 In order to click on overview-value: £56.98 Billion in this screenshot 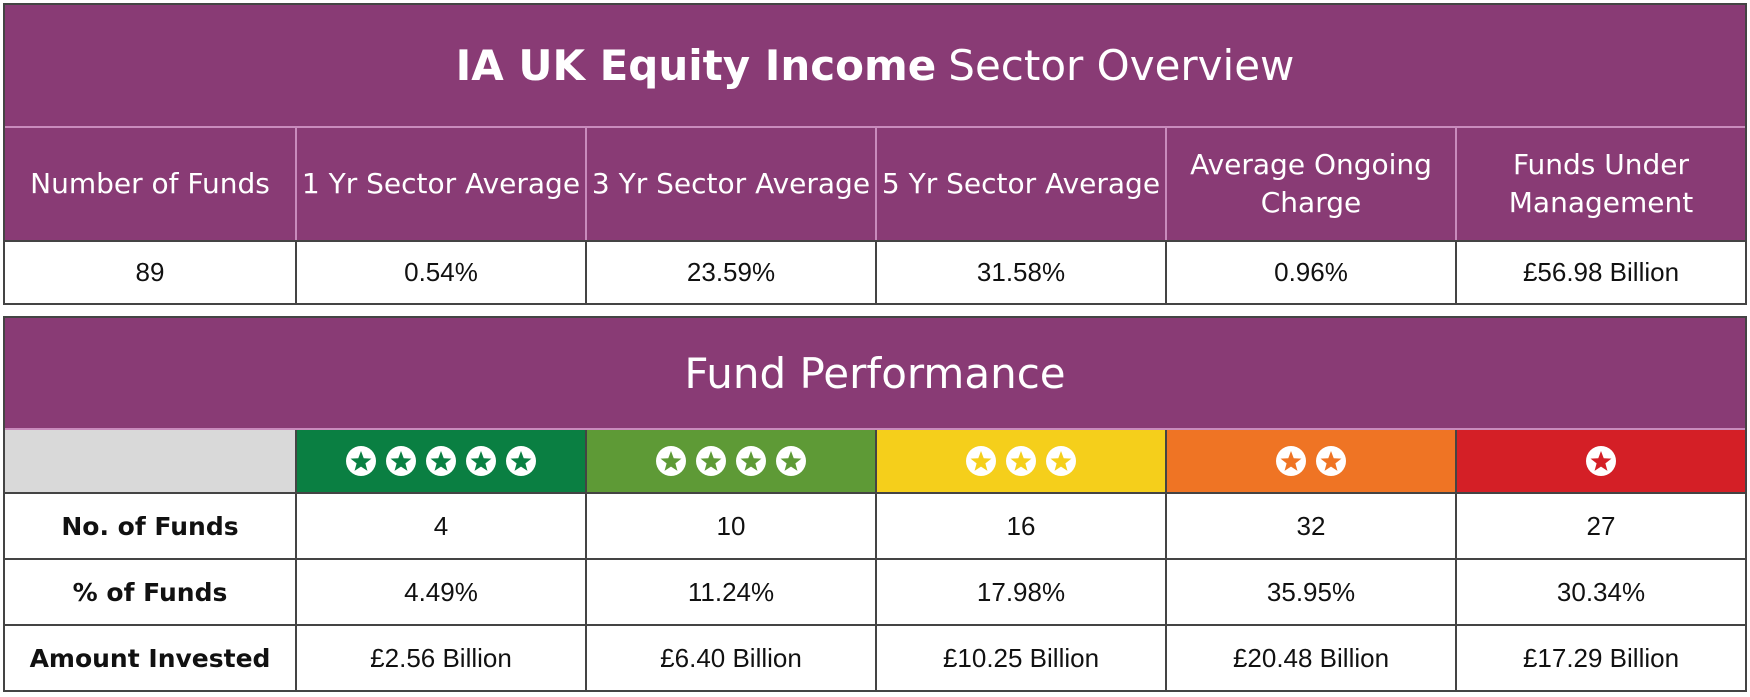, I will do `click(1600, 271)`.